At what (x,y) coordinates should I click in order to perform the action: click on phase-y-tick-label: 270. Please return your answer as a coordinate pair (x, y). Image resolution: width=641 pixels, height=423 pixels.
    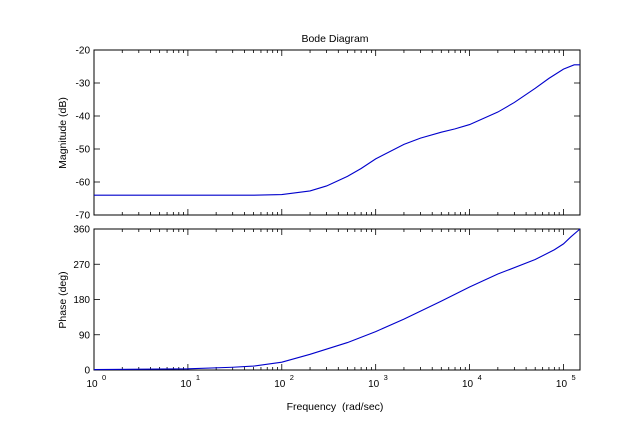
    Looking at the image, I should click on (81, 265).